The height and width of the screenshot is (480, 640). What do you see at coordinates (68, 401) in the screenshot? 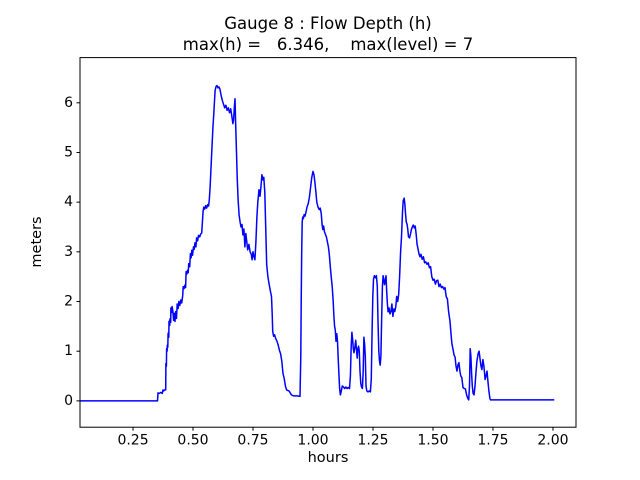
I see `y-tick-label: 0` at bounding box center [68, 401].